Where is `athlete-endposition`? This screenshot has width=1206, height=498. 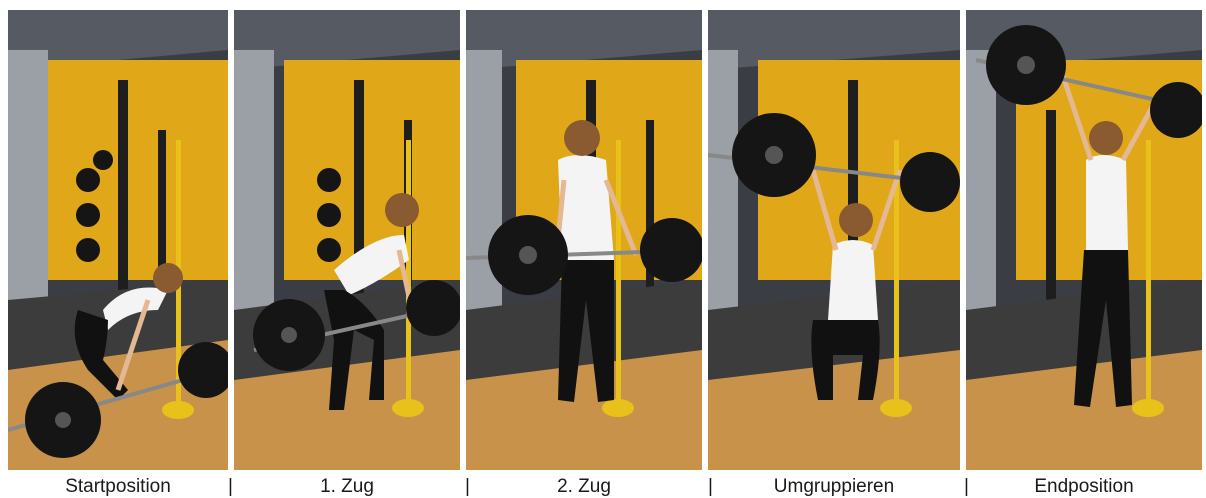 athlete-endposition is located at coordinates (1108, 238).